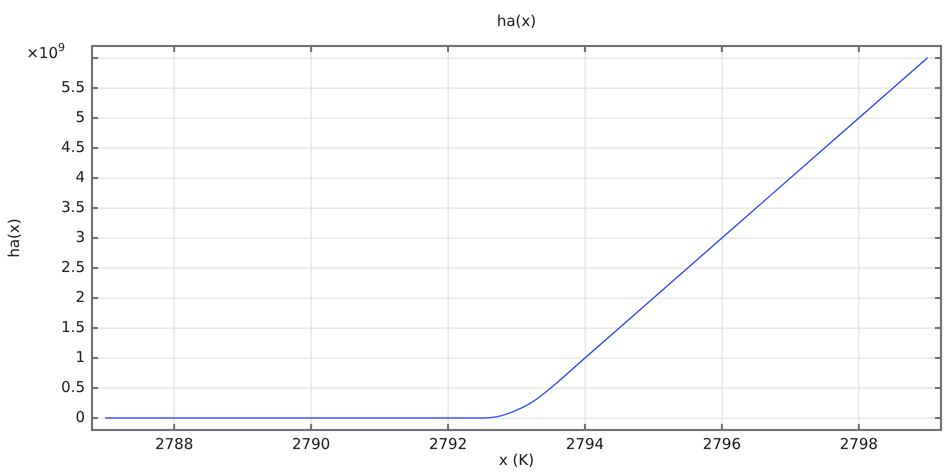 The height and width of the screenshot is (476, 950). I want to click on y-tick-label: 3.5, so click(73, 207).